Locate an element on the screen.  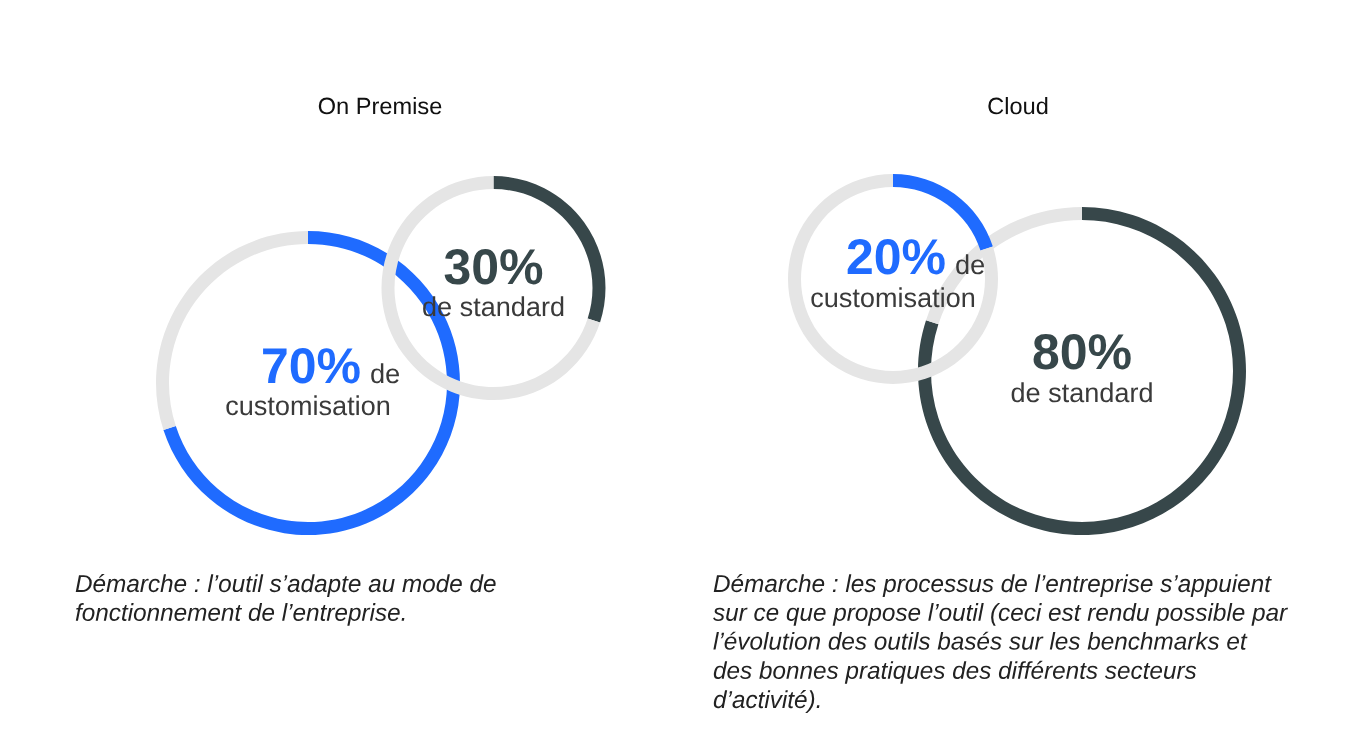
text: Démarche : les processus de l’entreprise s’appuient sur ce que propose l’outil (ceci est rendu possible par l’évolution des outils basés sur les benchmarks et des bonnes pratiques des différents secteurs d’activité). is located at coordinates (1001, 643).